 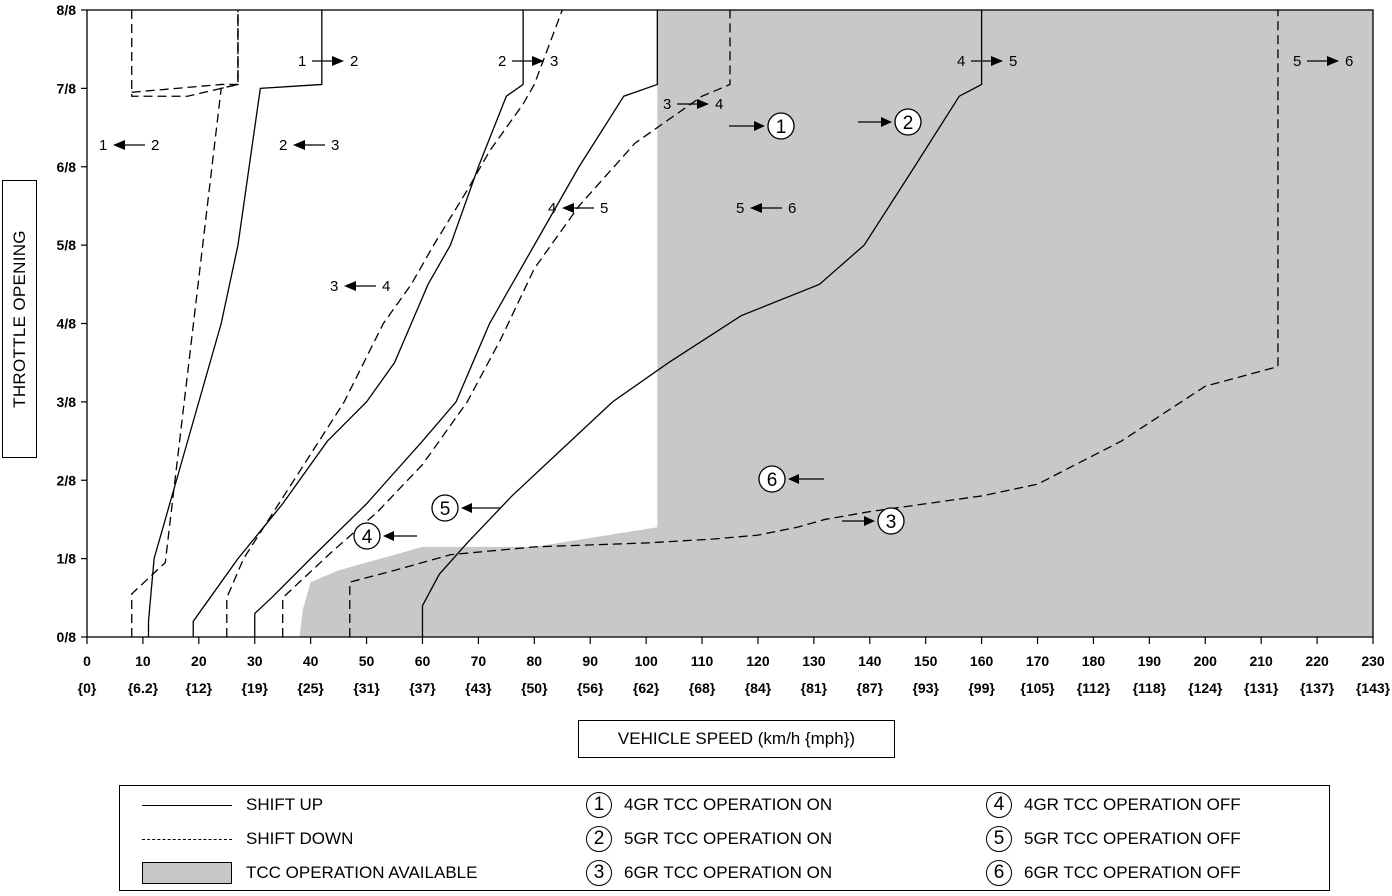 I want to click on legend-item-5gr-on: 2 5GR TCC OPERATION ON, so click(x=709, y=839).